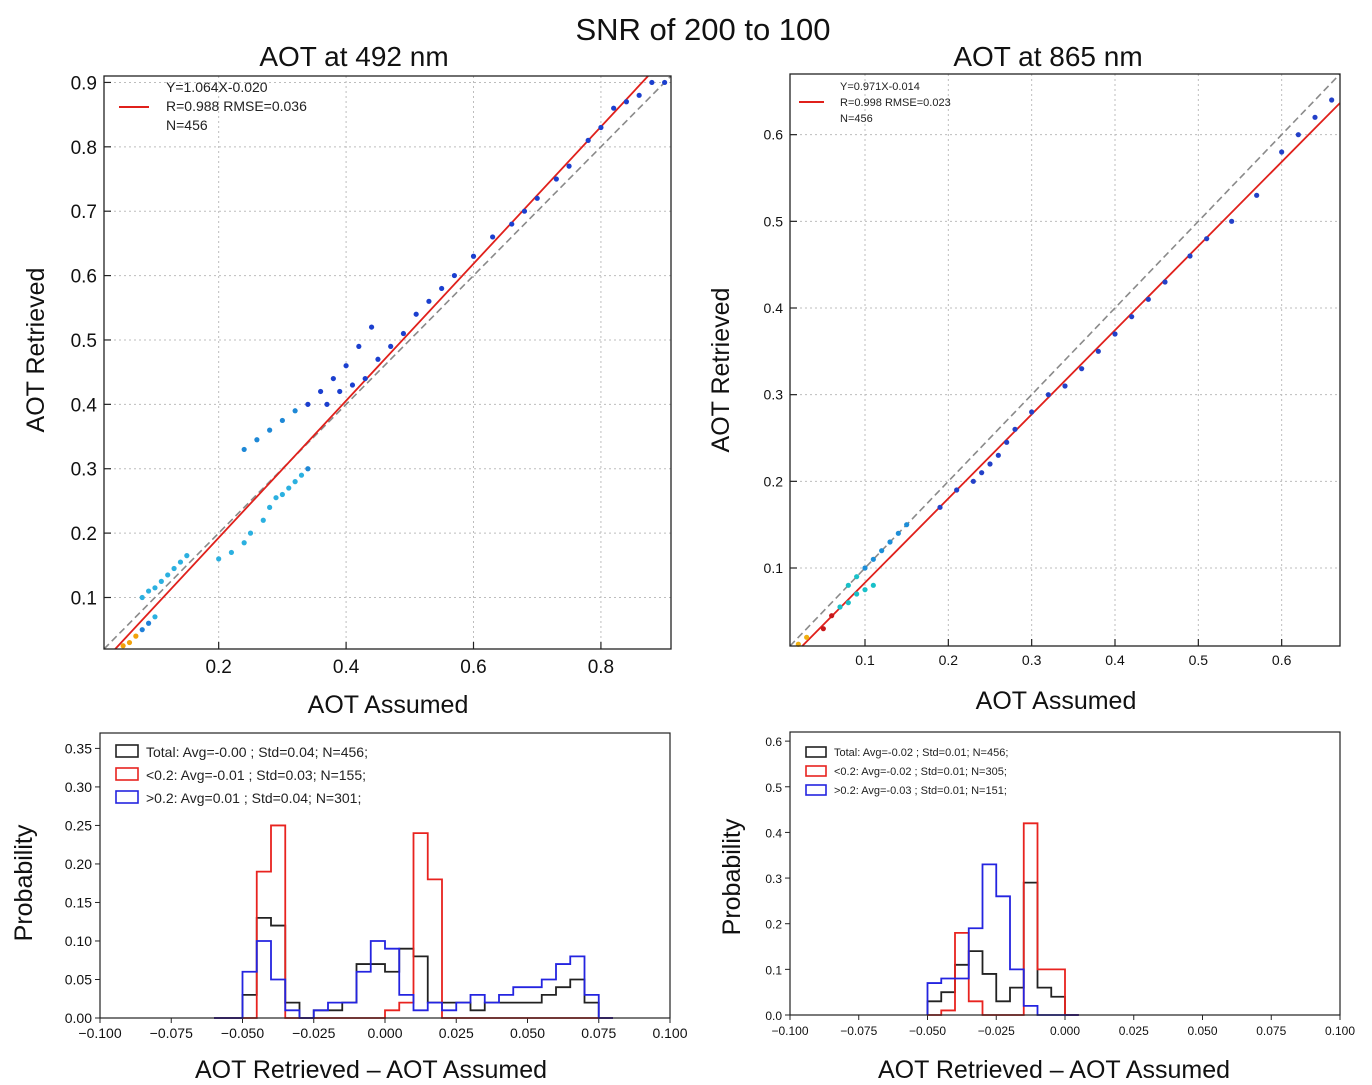 This screenshot has height=1085, width=1372. Describe the element at coordinates (78, 902) in the screenshot. I see `y-tick-label: 0.15` at that location.